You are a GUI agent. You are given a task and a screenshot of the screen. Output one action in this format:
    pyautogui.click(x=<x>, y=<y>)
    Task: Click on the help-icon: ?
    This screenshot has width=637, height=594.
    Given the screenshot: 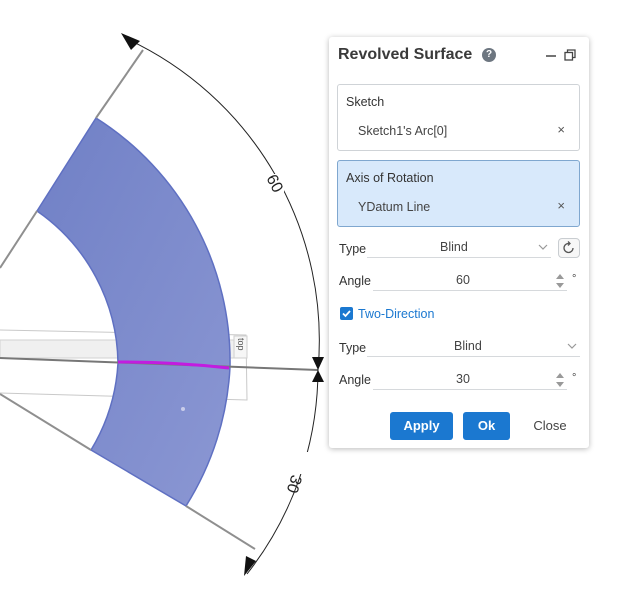 What is the action you would take?
    pyautogui.click(x=489, y=55)
    